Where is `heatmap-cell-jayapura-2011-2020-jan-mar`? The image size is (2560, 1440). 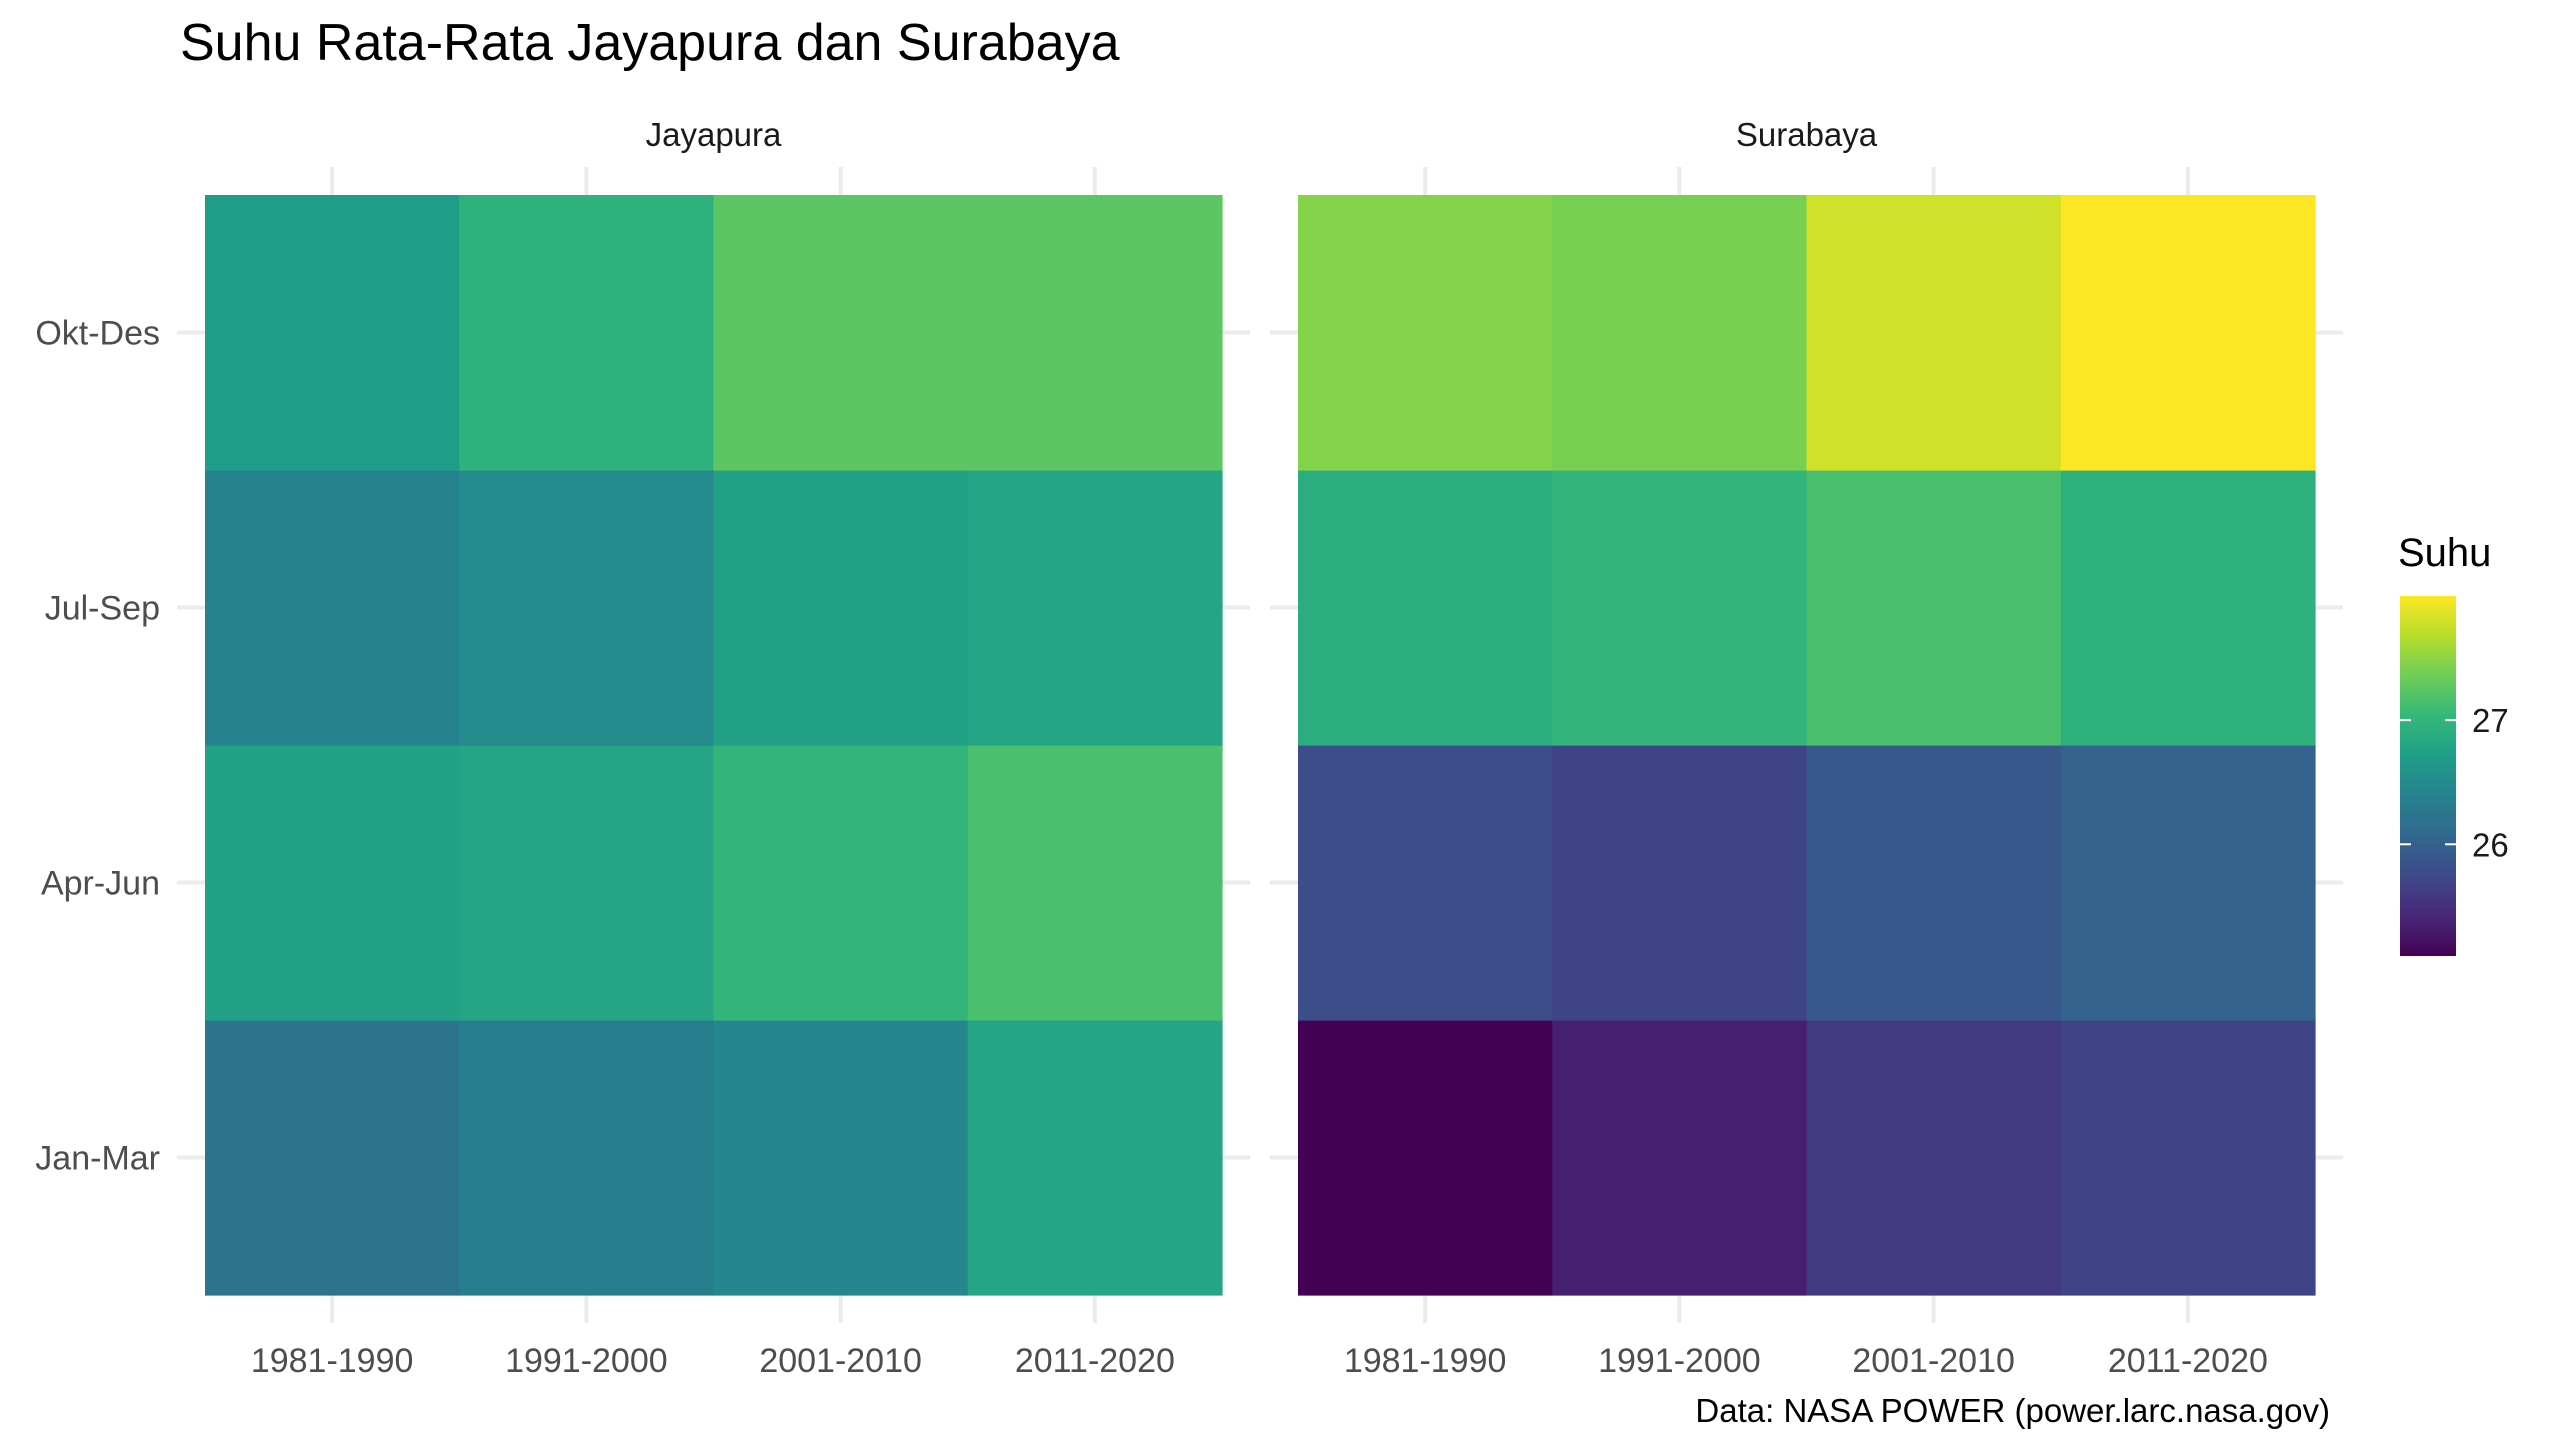 heatmap-cell-jayapura-2011-2020-jan-mar is located at coordinates (1095, 1158).